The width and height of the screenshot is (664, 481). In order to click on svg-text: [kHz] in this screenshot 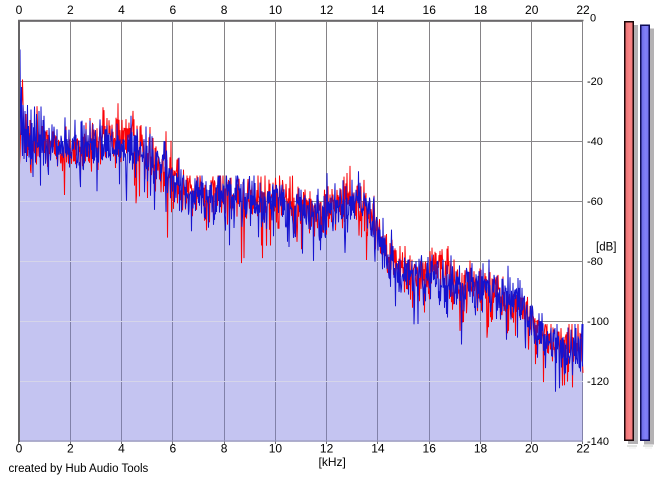, I will do `click(332, 462)`.